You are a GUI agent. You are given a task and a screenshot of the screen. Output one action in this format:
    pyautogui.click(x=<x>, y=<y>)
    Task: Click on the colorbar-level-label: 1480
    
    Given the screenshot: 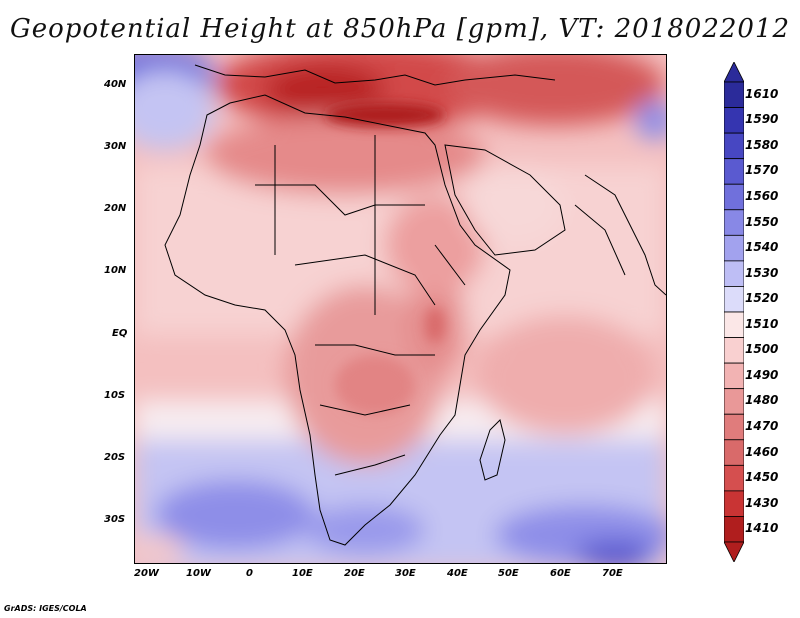 What is the action you would take?
    pyautogui.click(x=762, y=400)
    